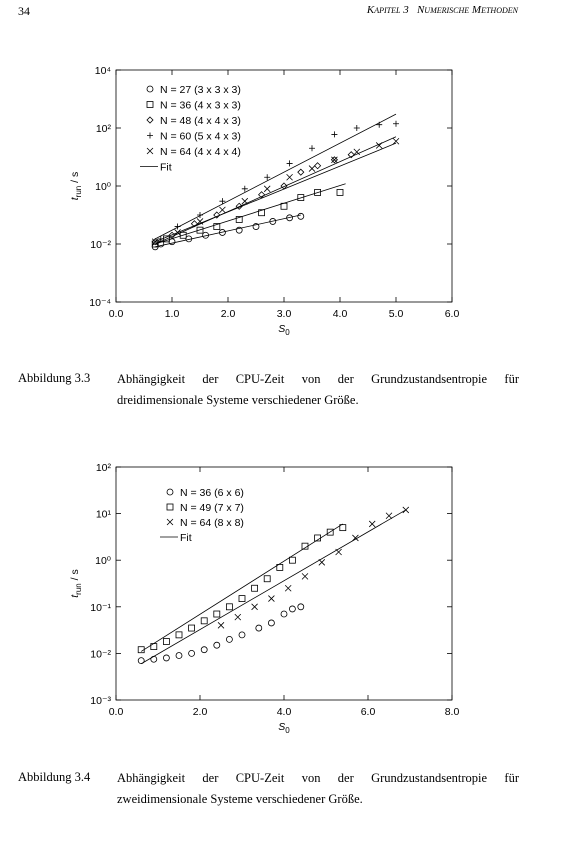 The image size is (566, 858). I want to click on x-tick-label: 5.0, so click(396, 314).